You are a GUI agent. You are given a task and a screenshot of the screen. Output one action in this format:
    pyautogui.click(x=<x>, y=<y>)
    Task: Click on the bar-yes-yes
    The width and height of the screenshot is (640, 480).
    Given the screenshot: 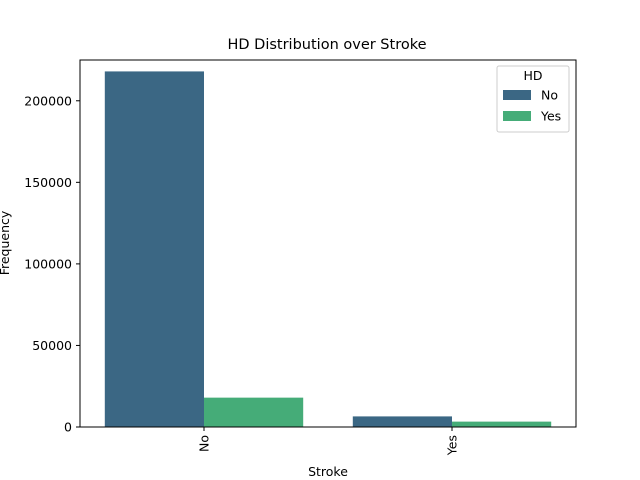 What is the action you would take?
    pyautogui.click(x=502, y=424)
    